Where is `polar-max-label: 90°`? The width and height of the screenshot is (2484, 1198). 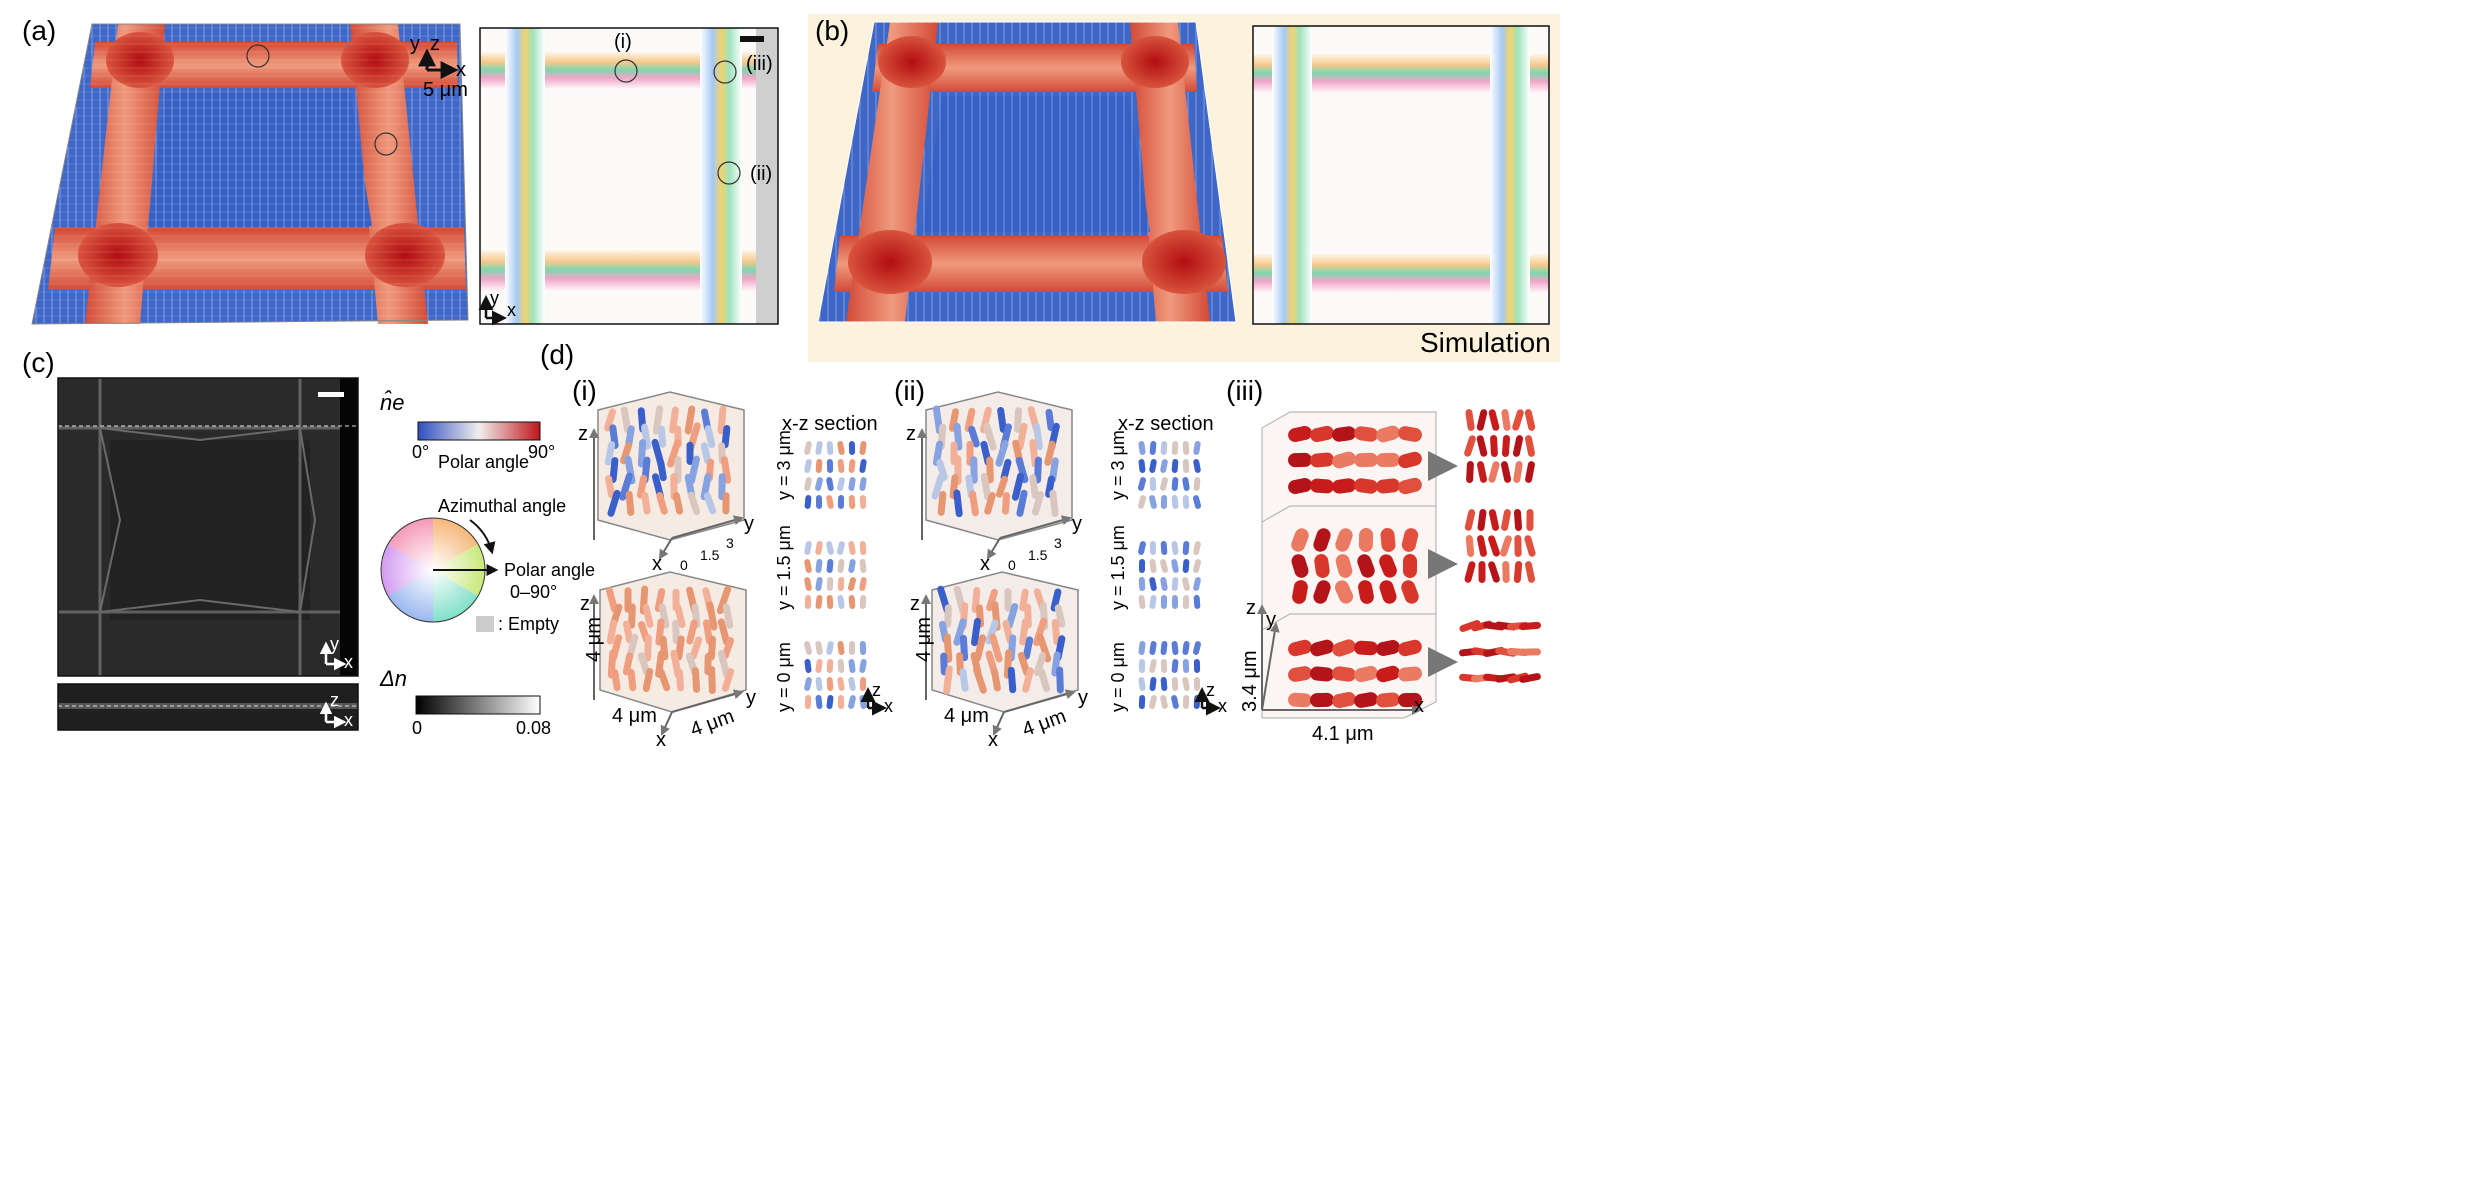 polar-max-label: 90° is located at coordinates (541, 452).